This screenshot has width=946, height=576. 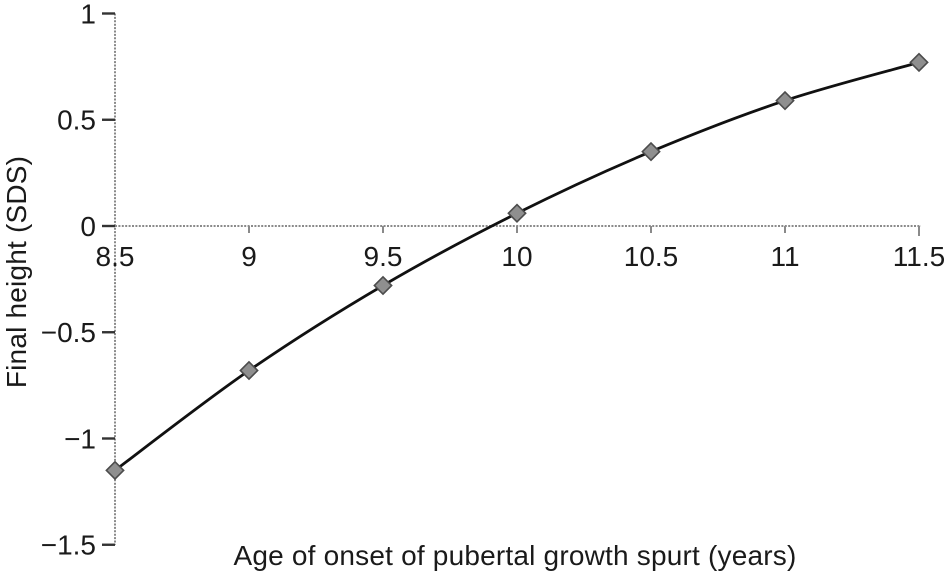 I want to click on y-axis-title: Final height (SDS), so click(x=16, y=272).